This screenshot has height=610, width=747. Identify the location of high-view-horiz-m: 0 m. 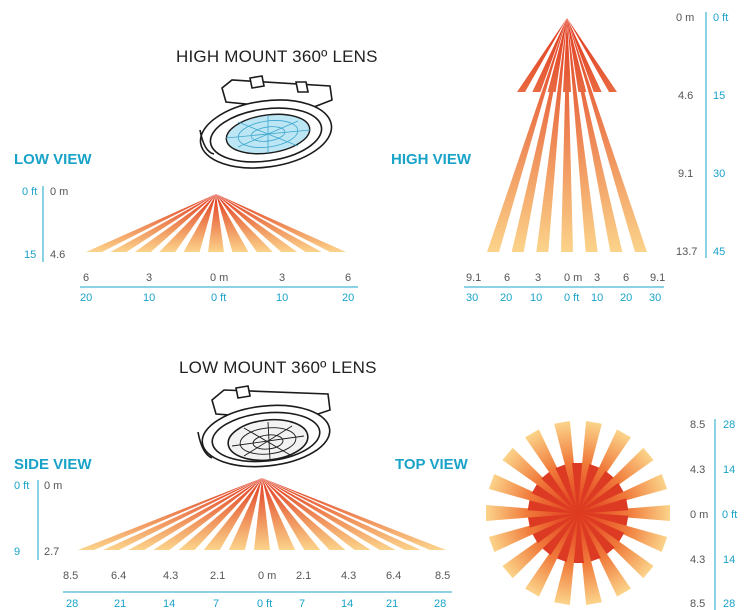
(573, 278).